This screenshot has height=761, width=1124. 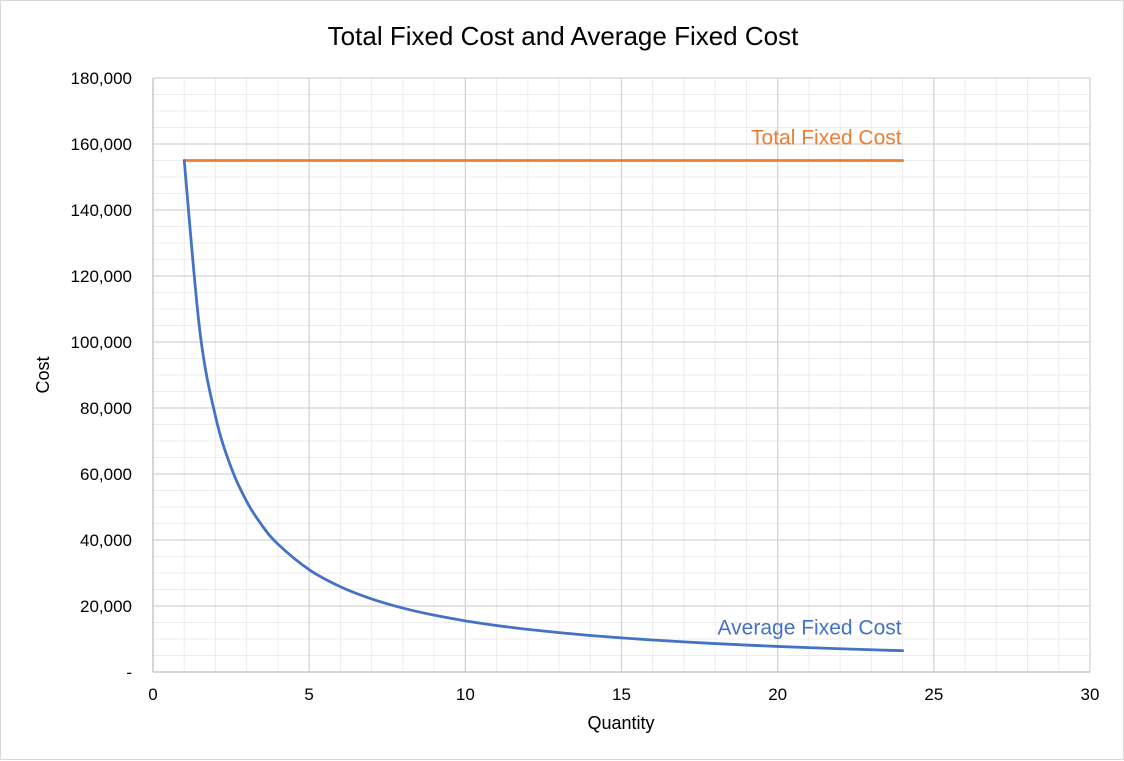 I want to click on y-tick-label: 120,000, so click(x=101, y=276).